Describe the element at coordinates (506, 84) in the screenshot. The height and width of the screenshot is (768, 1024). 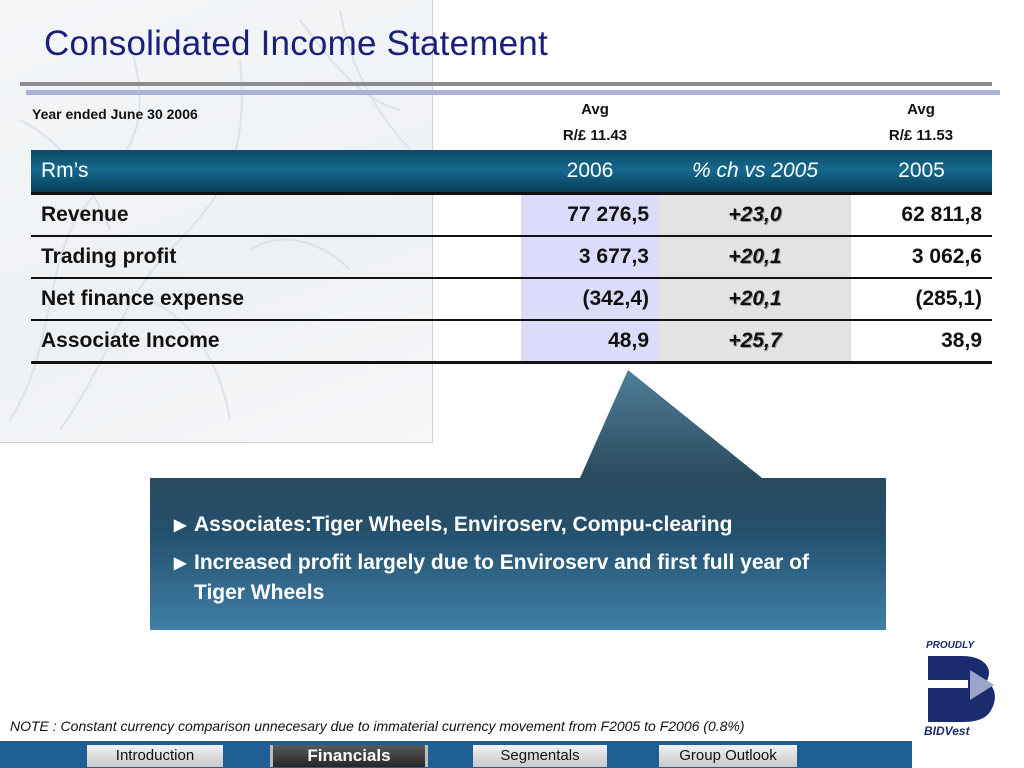
I see `title-divider` at that location.